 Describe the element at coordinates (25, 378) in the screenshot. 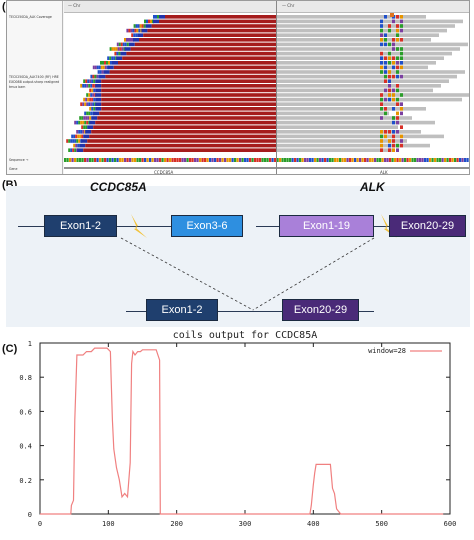

I see `y-tick-label: 0.8` at that location.